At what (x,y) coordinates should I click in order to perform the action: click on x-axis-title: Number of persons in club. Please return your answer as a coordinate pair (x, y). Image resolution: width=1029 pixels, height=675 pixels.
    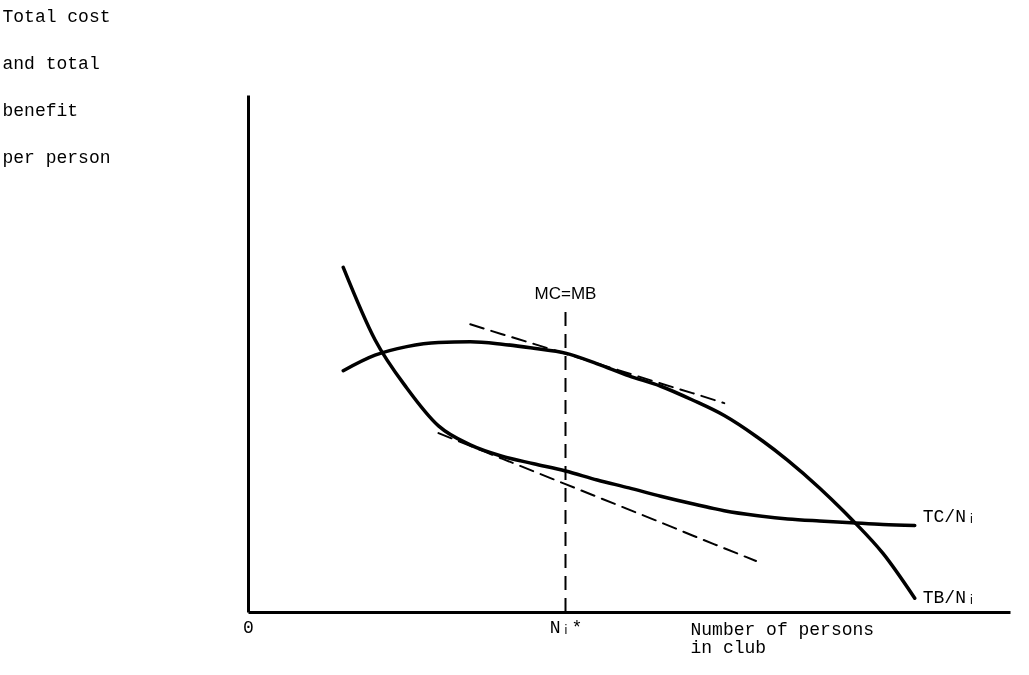
    Looking at the image, I should click on (782, 638).